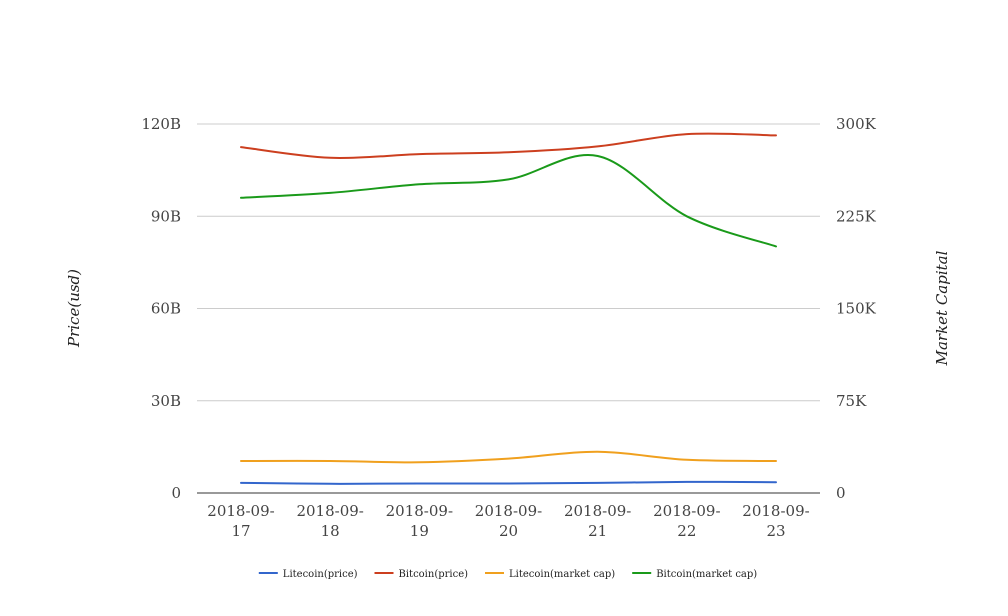  What do you see at coordinates (434, 574) in the screenshot?
I see `legend-label: Bitcoin(price)` at bounding box center [434, 574].